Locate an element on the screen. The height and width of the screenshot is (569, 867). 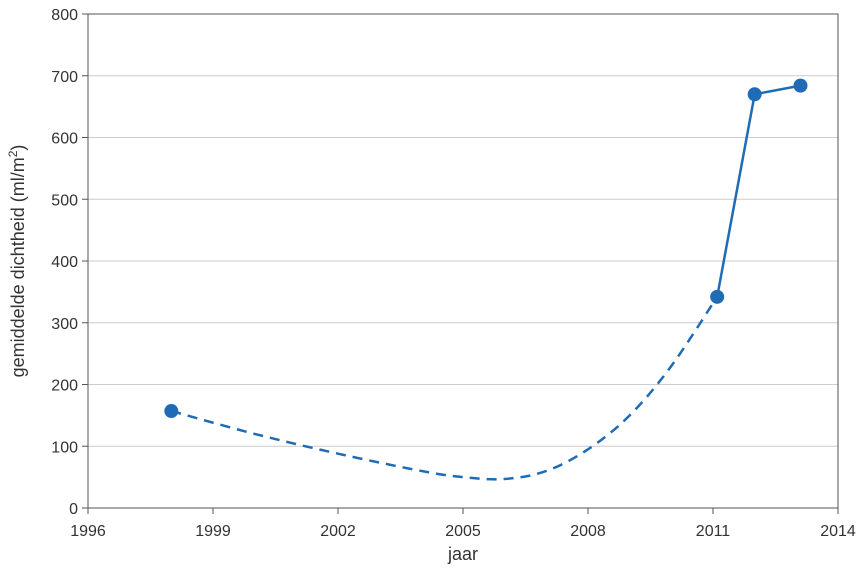
y-axis-ticks: 0 100 200 300 400 500 600 700 800 is located at coordinates (69, 262).